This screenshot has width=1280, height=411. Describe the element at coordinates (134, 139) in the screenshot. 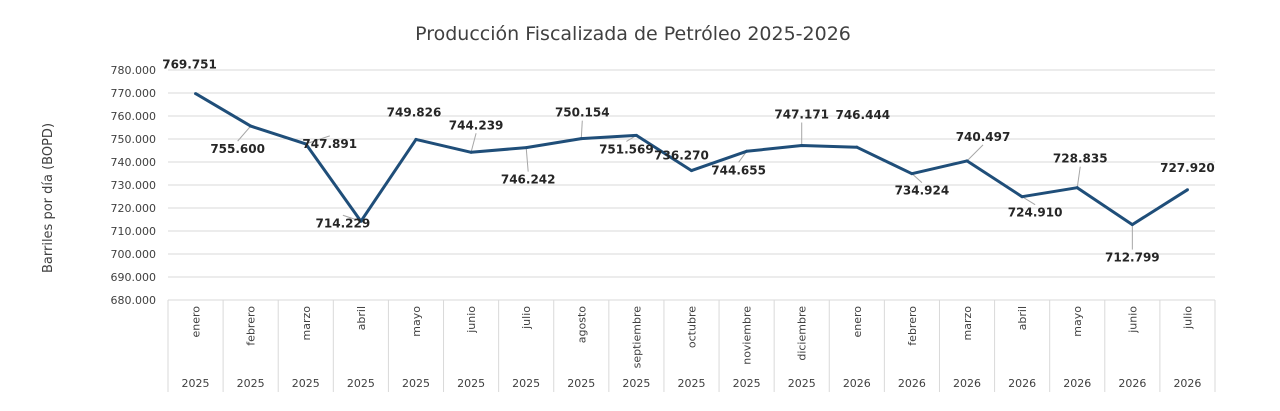

I see `y-tick-label: 750.000` at that location.